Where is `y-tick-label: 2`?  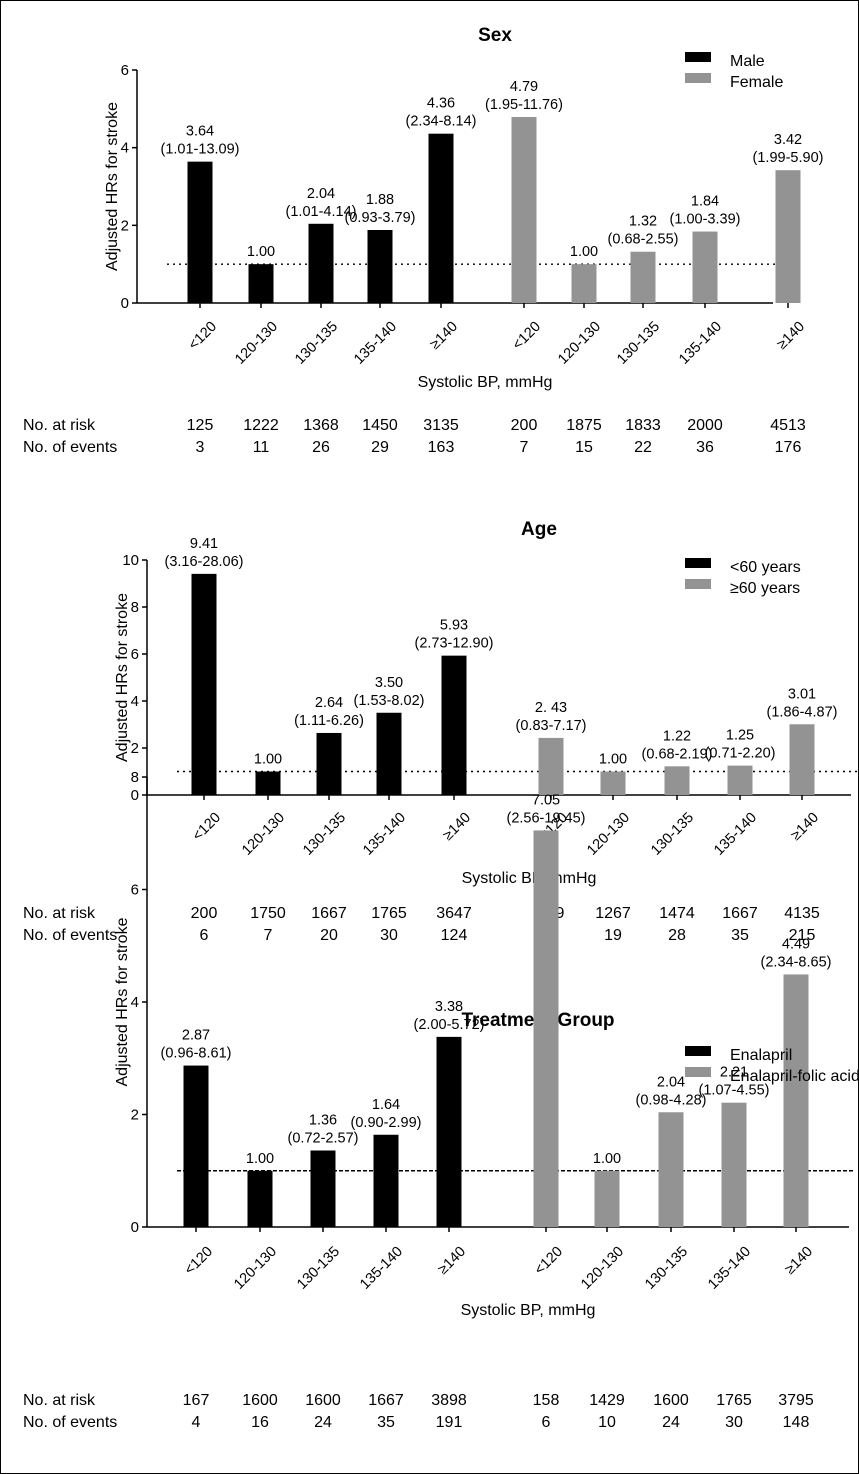 y-tick-label: 2 is located at coordinates (135, 1115).